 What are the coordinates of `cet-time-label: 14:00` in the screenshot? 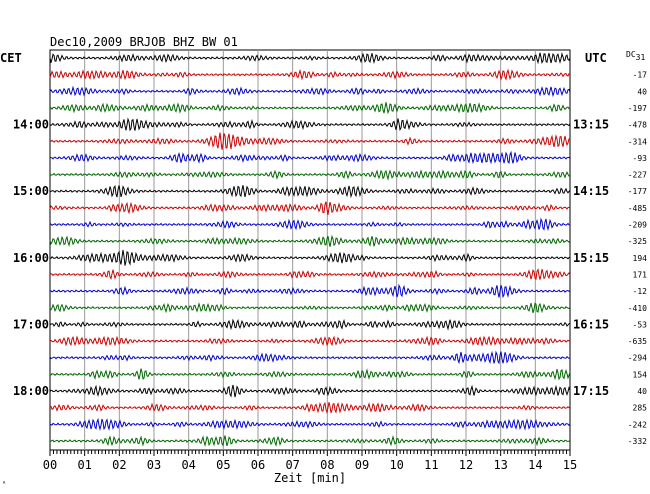 It's located at (31, 125).